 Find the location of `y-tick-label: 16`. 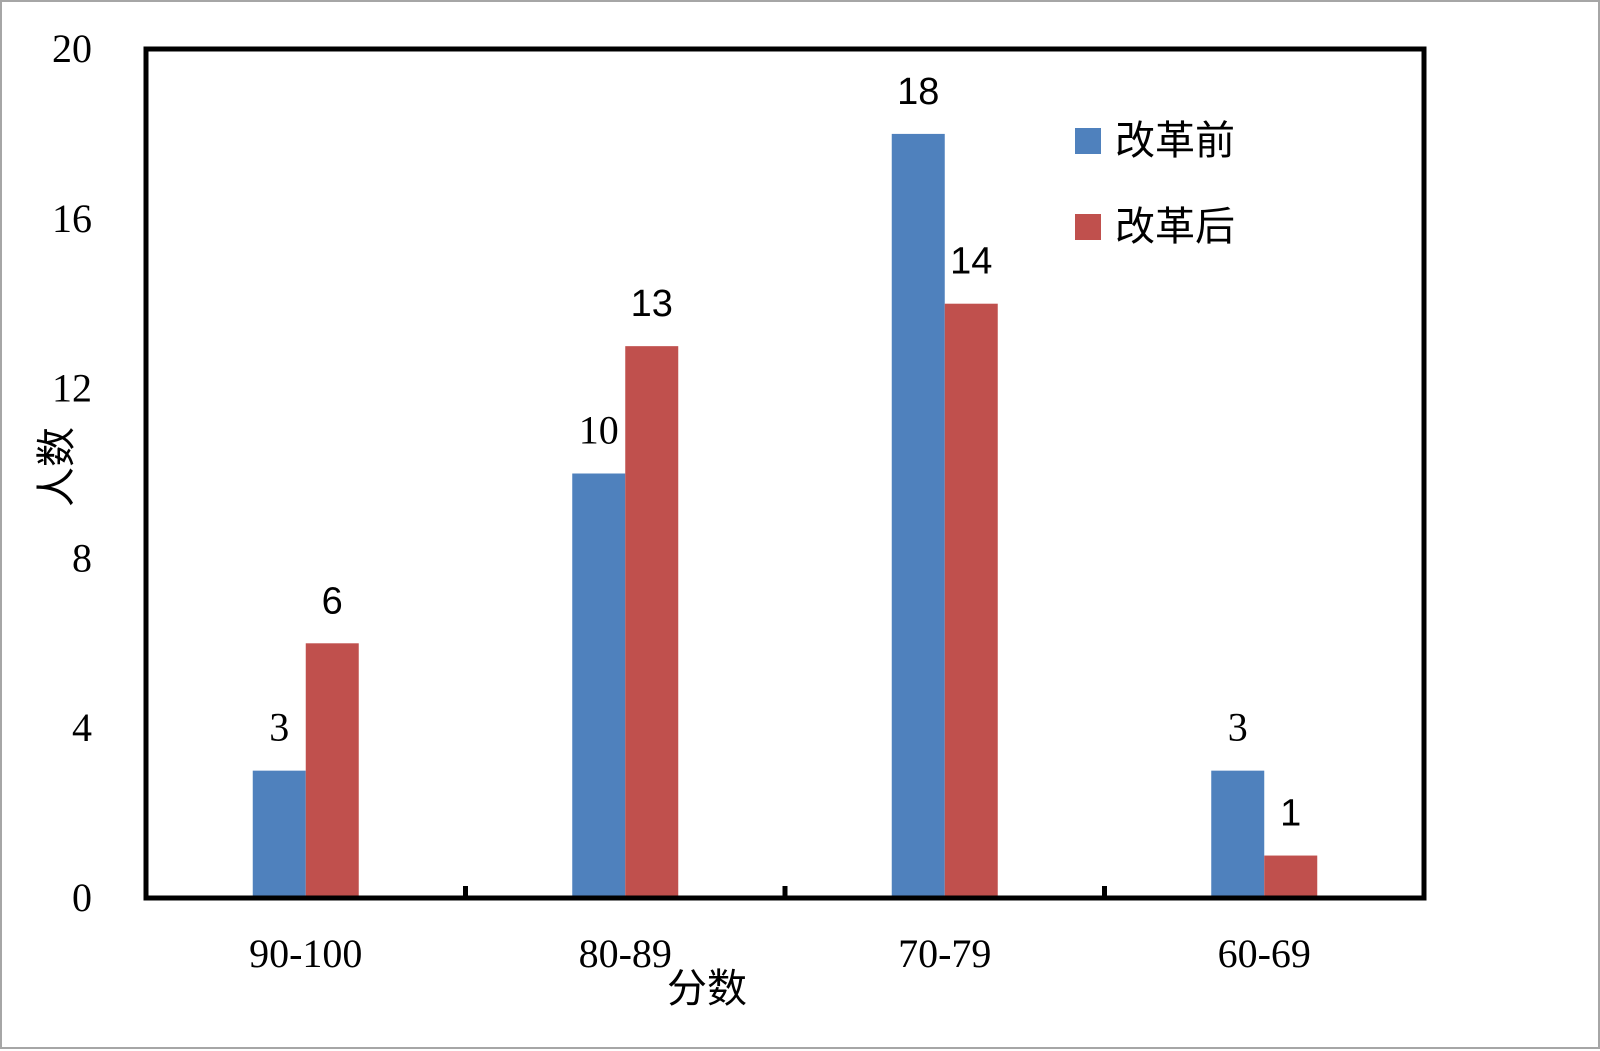

y-tick-label: 16 is located at coordinates (72, 218).